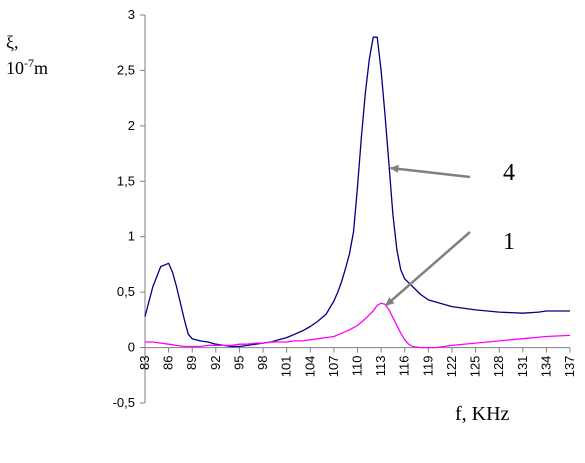 This screenshot has width=585, height=463. What do you see at coordinates (12, 42) in the screenshot?
I see `y-axis-symbol: ξ,` at bounding box center [12, 42].